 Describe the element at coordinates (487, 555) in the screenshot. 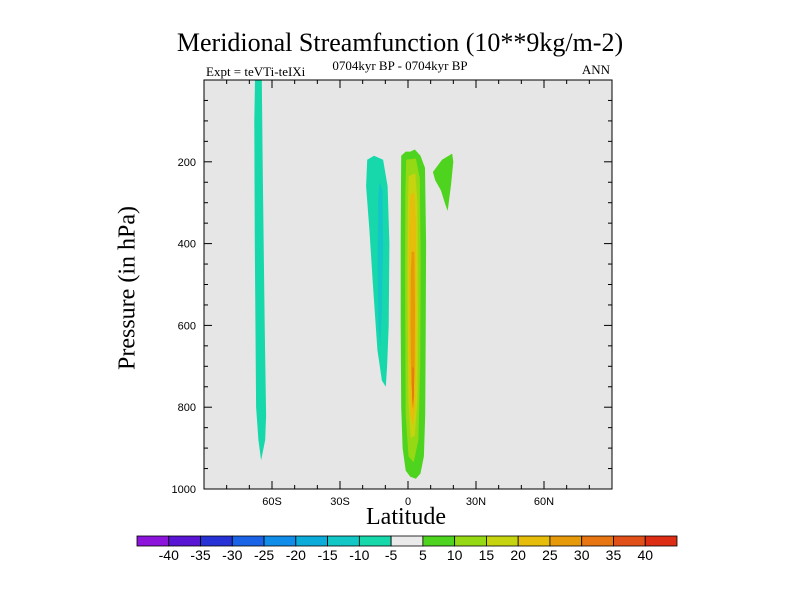

I see `colorbar-label: 15` at that location.